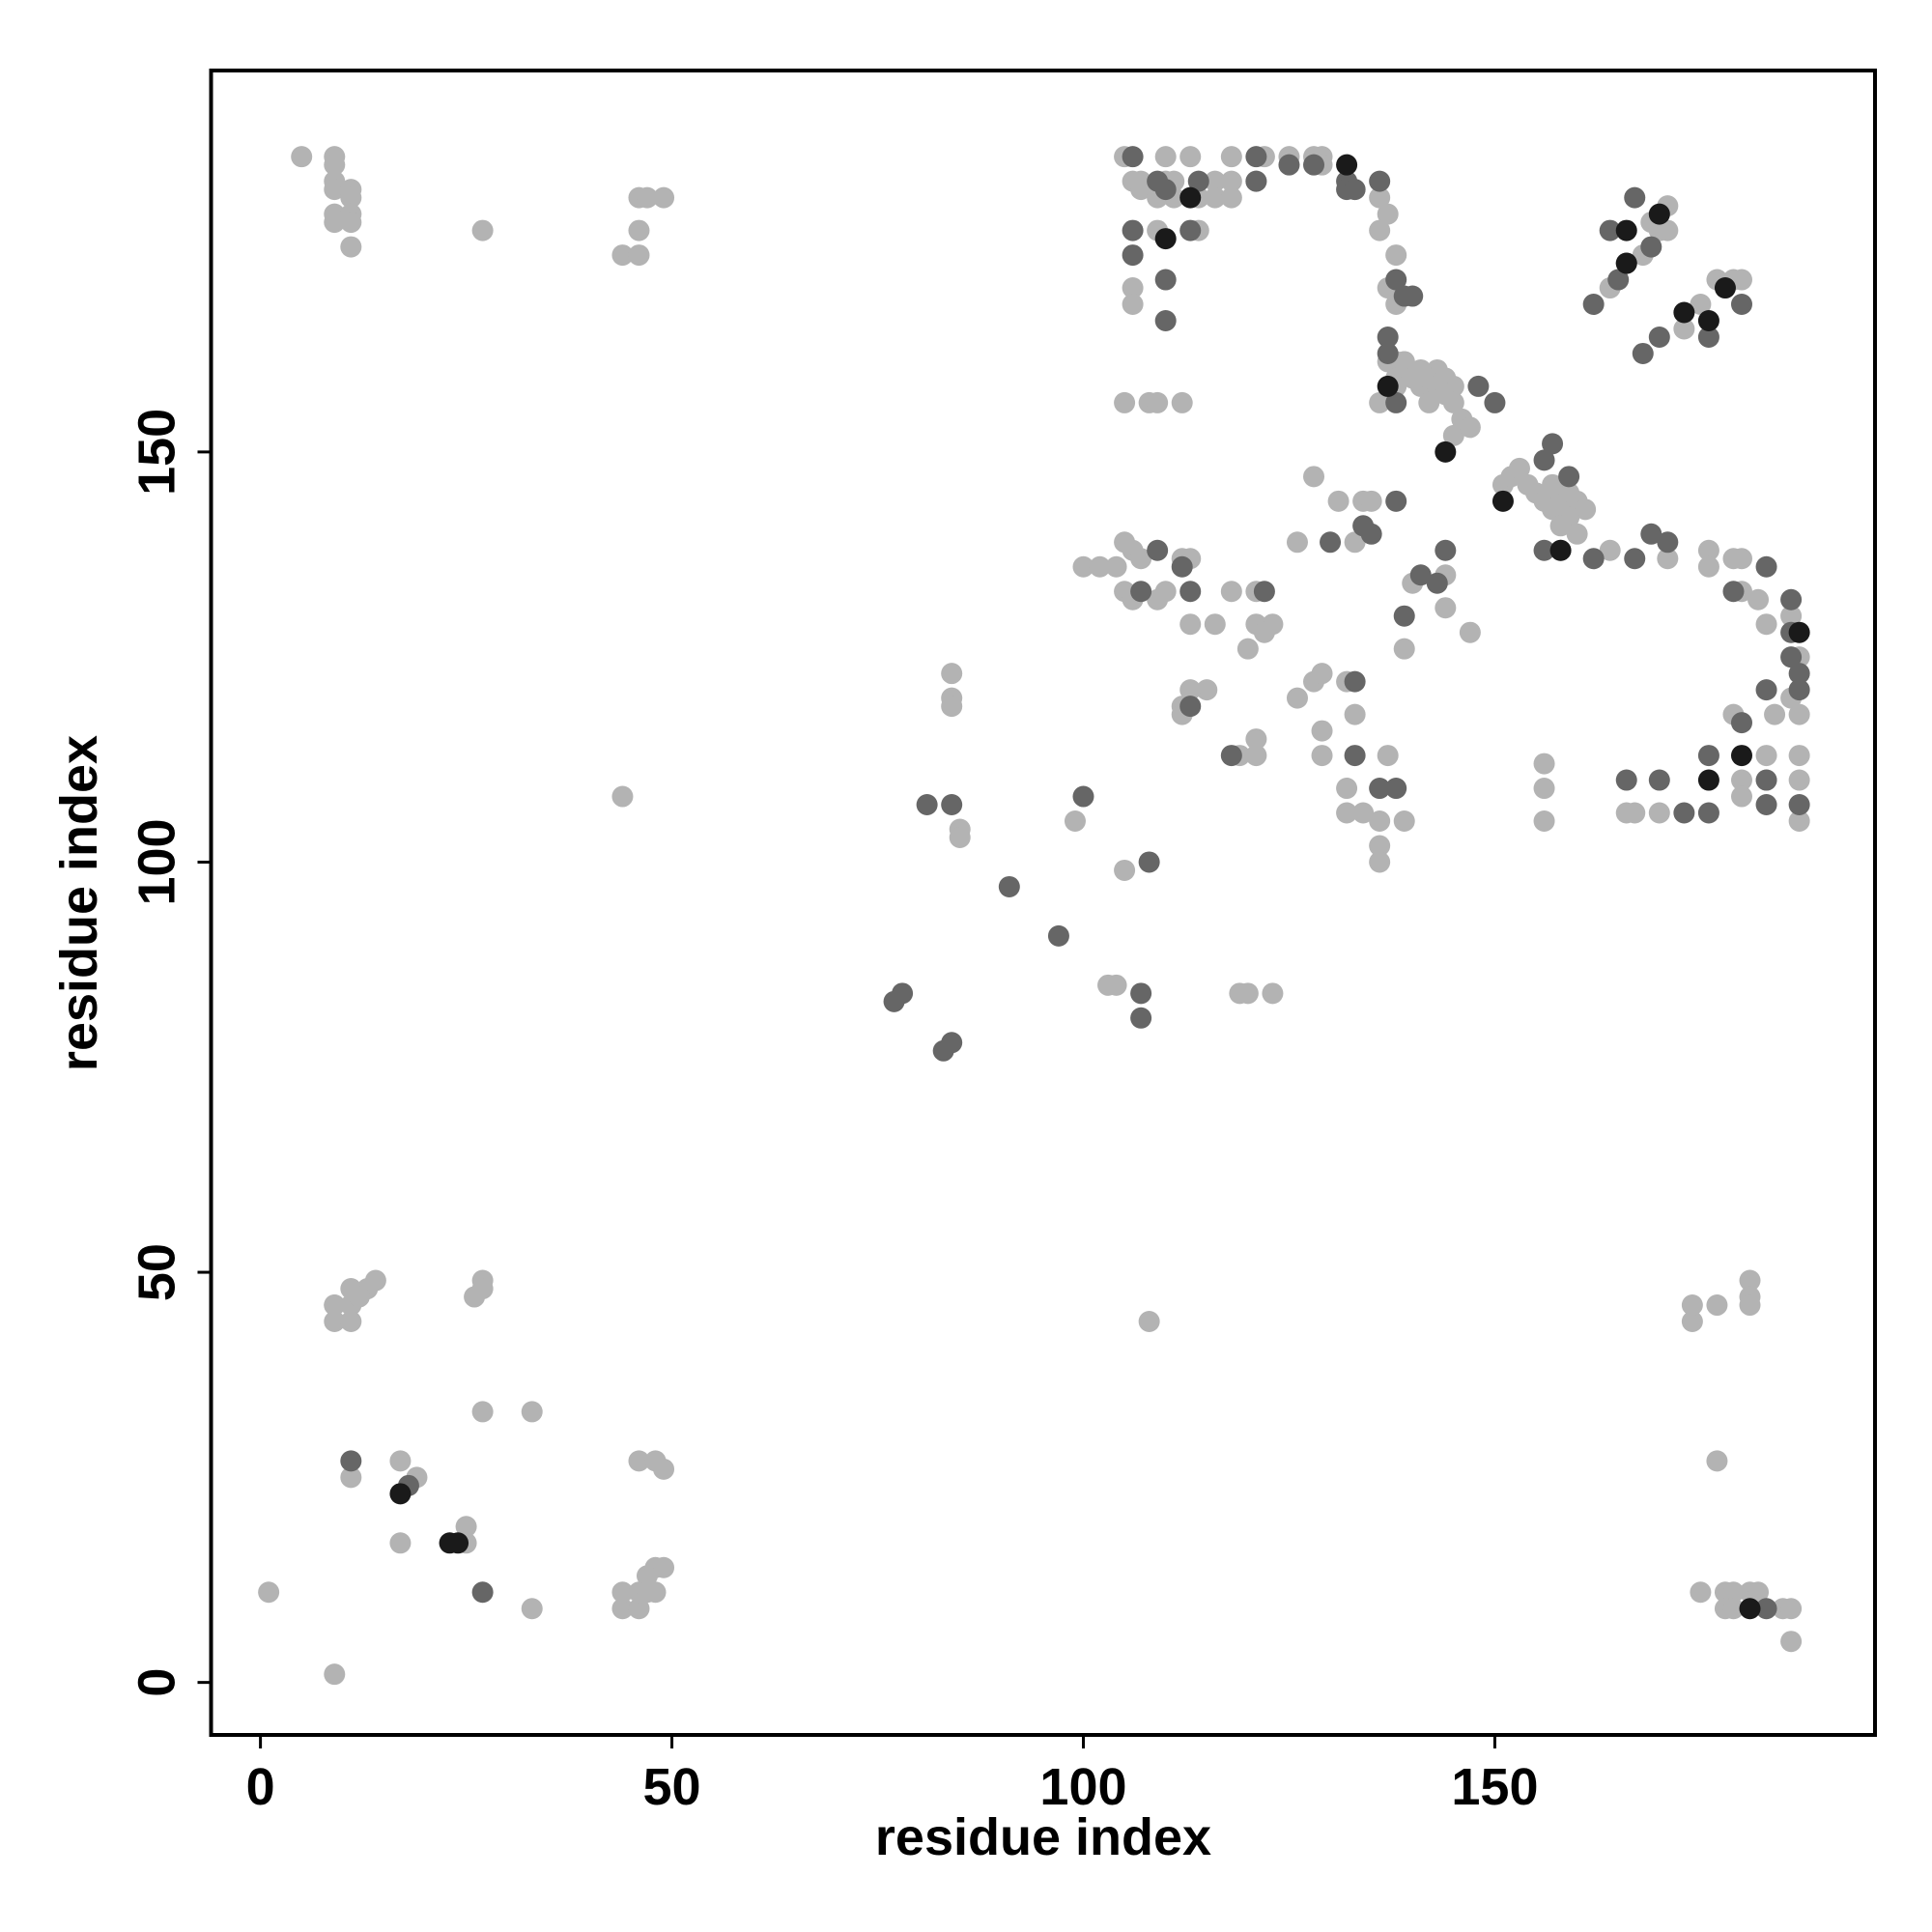 The image size is (1932, 1932). I want to click on x-tick-label: 100, so click(1082, 1787).